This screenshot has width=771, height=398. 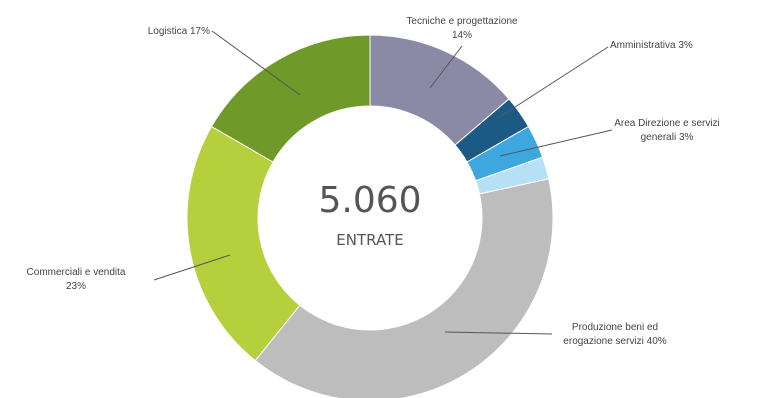 What do you see at coordinates (462, 35) in the screenshot?
I see `slice-label-1-line-2: 14%` at bounding box center [462, 35].